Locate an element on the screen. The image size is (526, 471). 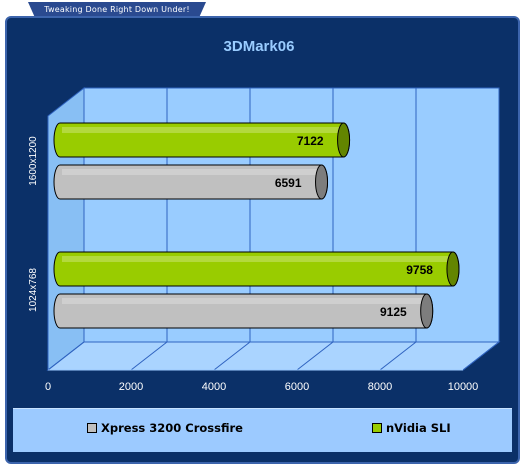
bar-value-label: 7122 is located at coordinates (310, 141).